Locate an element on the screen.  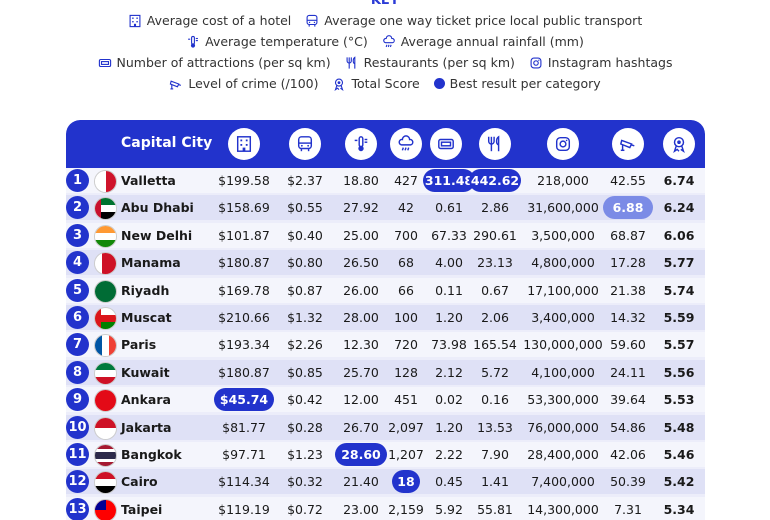
temp-cell: 25.70 is located at coordinates (361, 372).